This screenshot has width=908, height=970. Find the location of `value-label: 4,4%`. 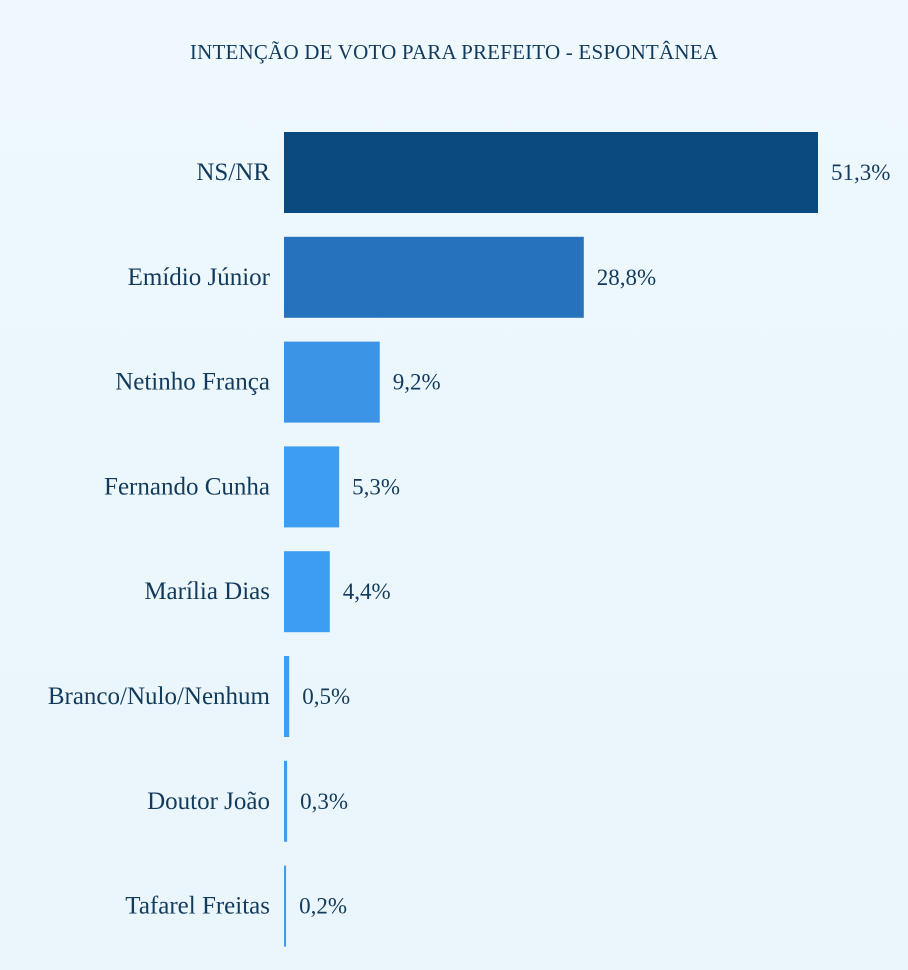

value-label: 4,4% is located at coordinates (367, 591).